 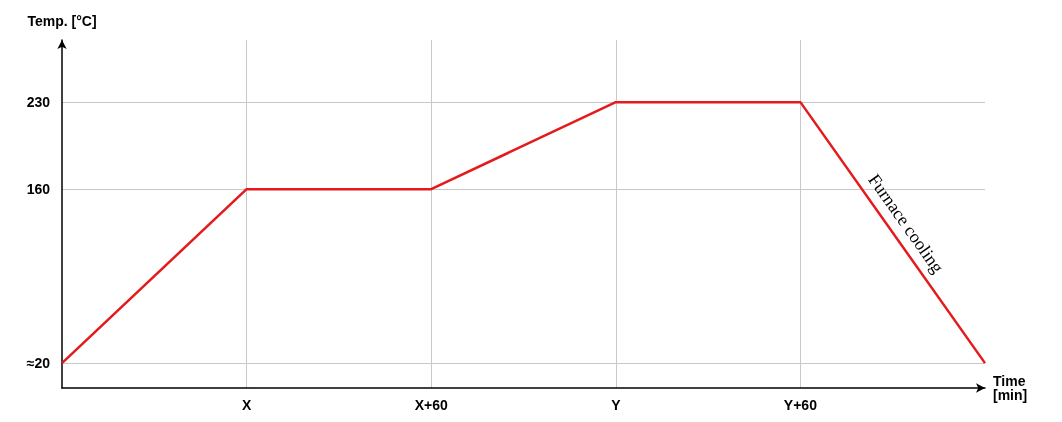 What do you see at coordinates (246, 405) in the screenshot?
I see `x-tick-label: X` at bounding box center [246, 405].